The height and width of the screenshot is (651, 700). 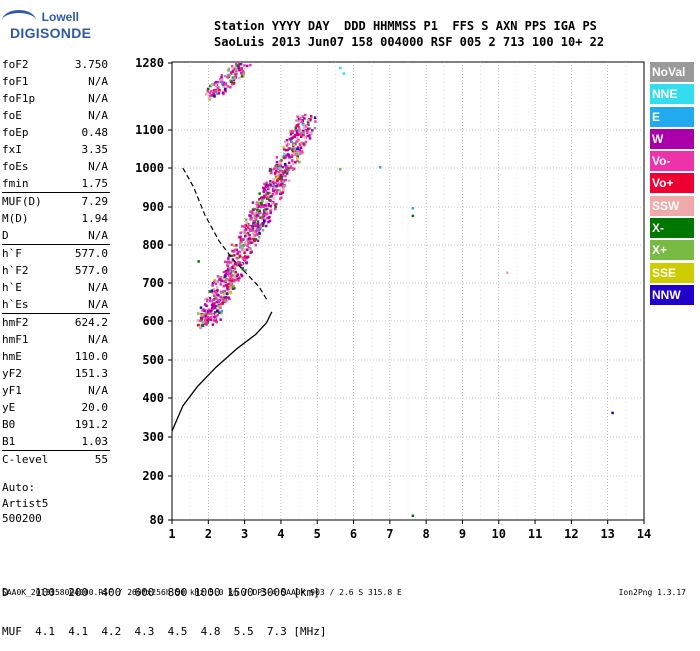 I want to click on y-tick-label: 1280, so click(x=149, y=63).